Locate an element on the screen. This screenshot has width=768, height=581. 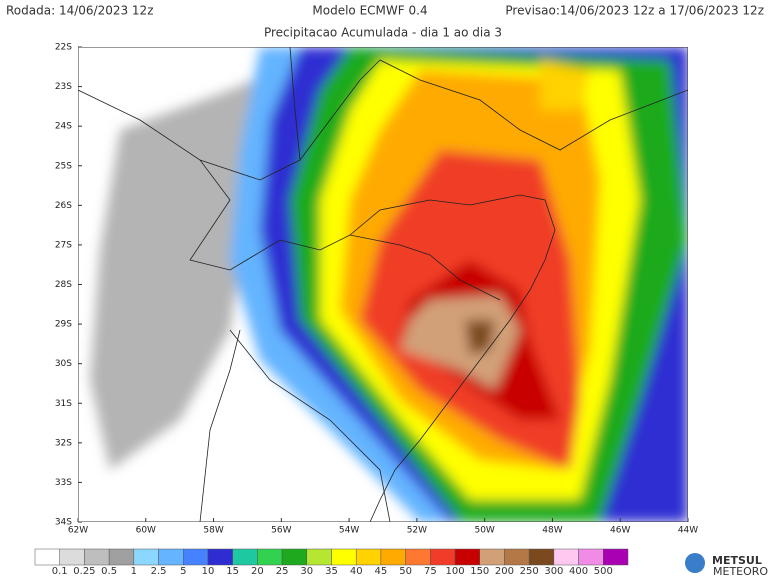
legend-label: 30 is located at coordinates (306, 571).